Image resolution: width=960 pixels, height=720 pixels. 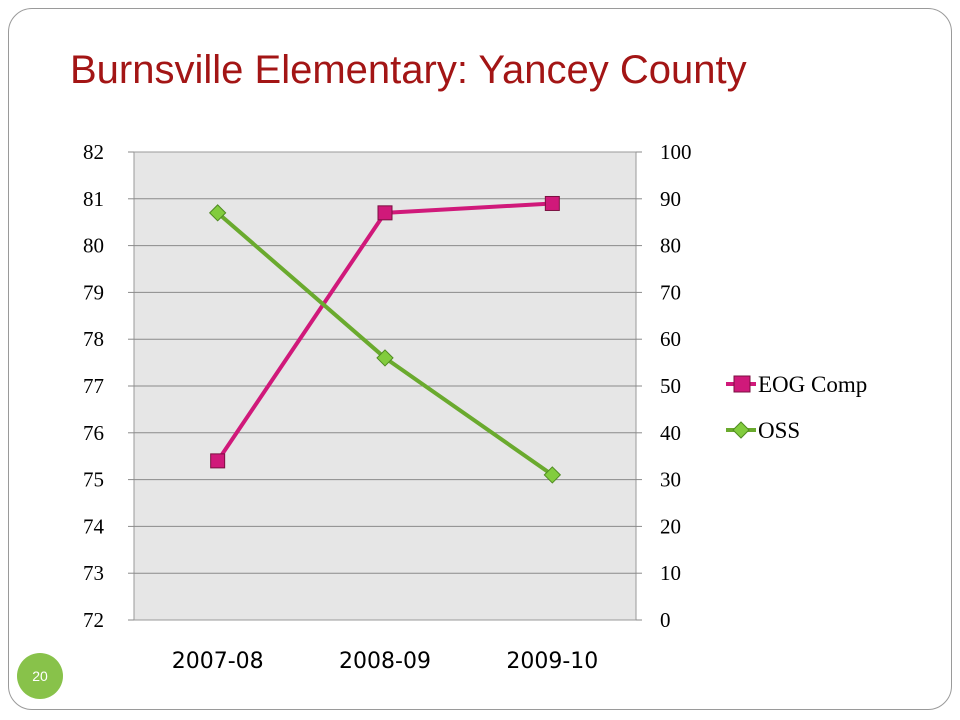 I want to click on x-tick-label: 2009-10, so click(x=552, y=661).